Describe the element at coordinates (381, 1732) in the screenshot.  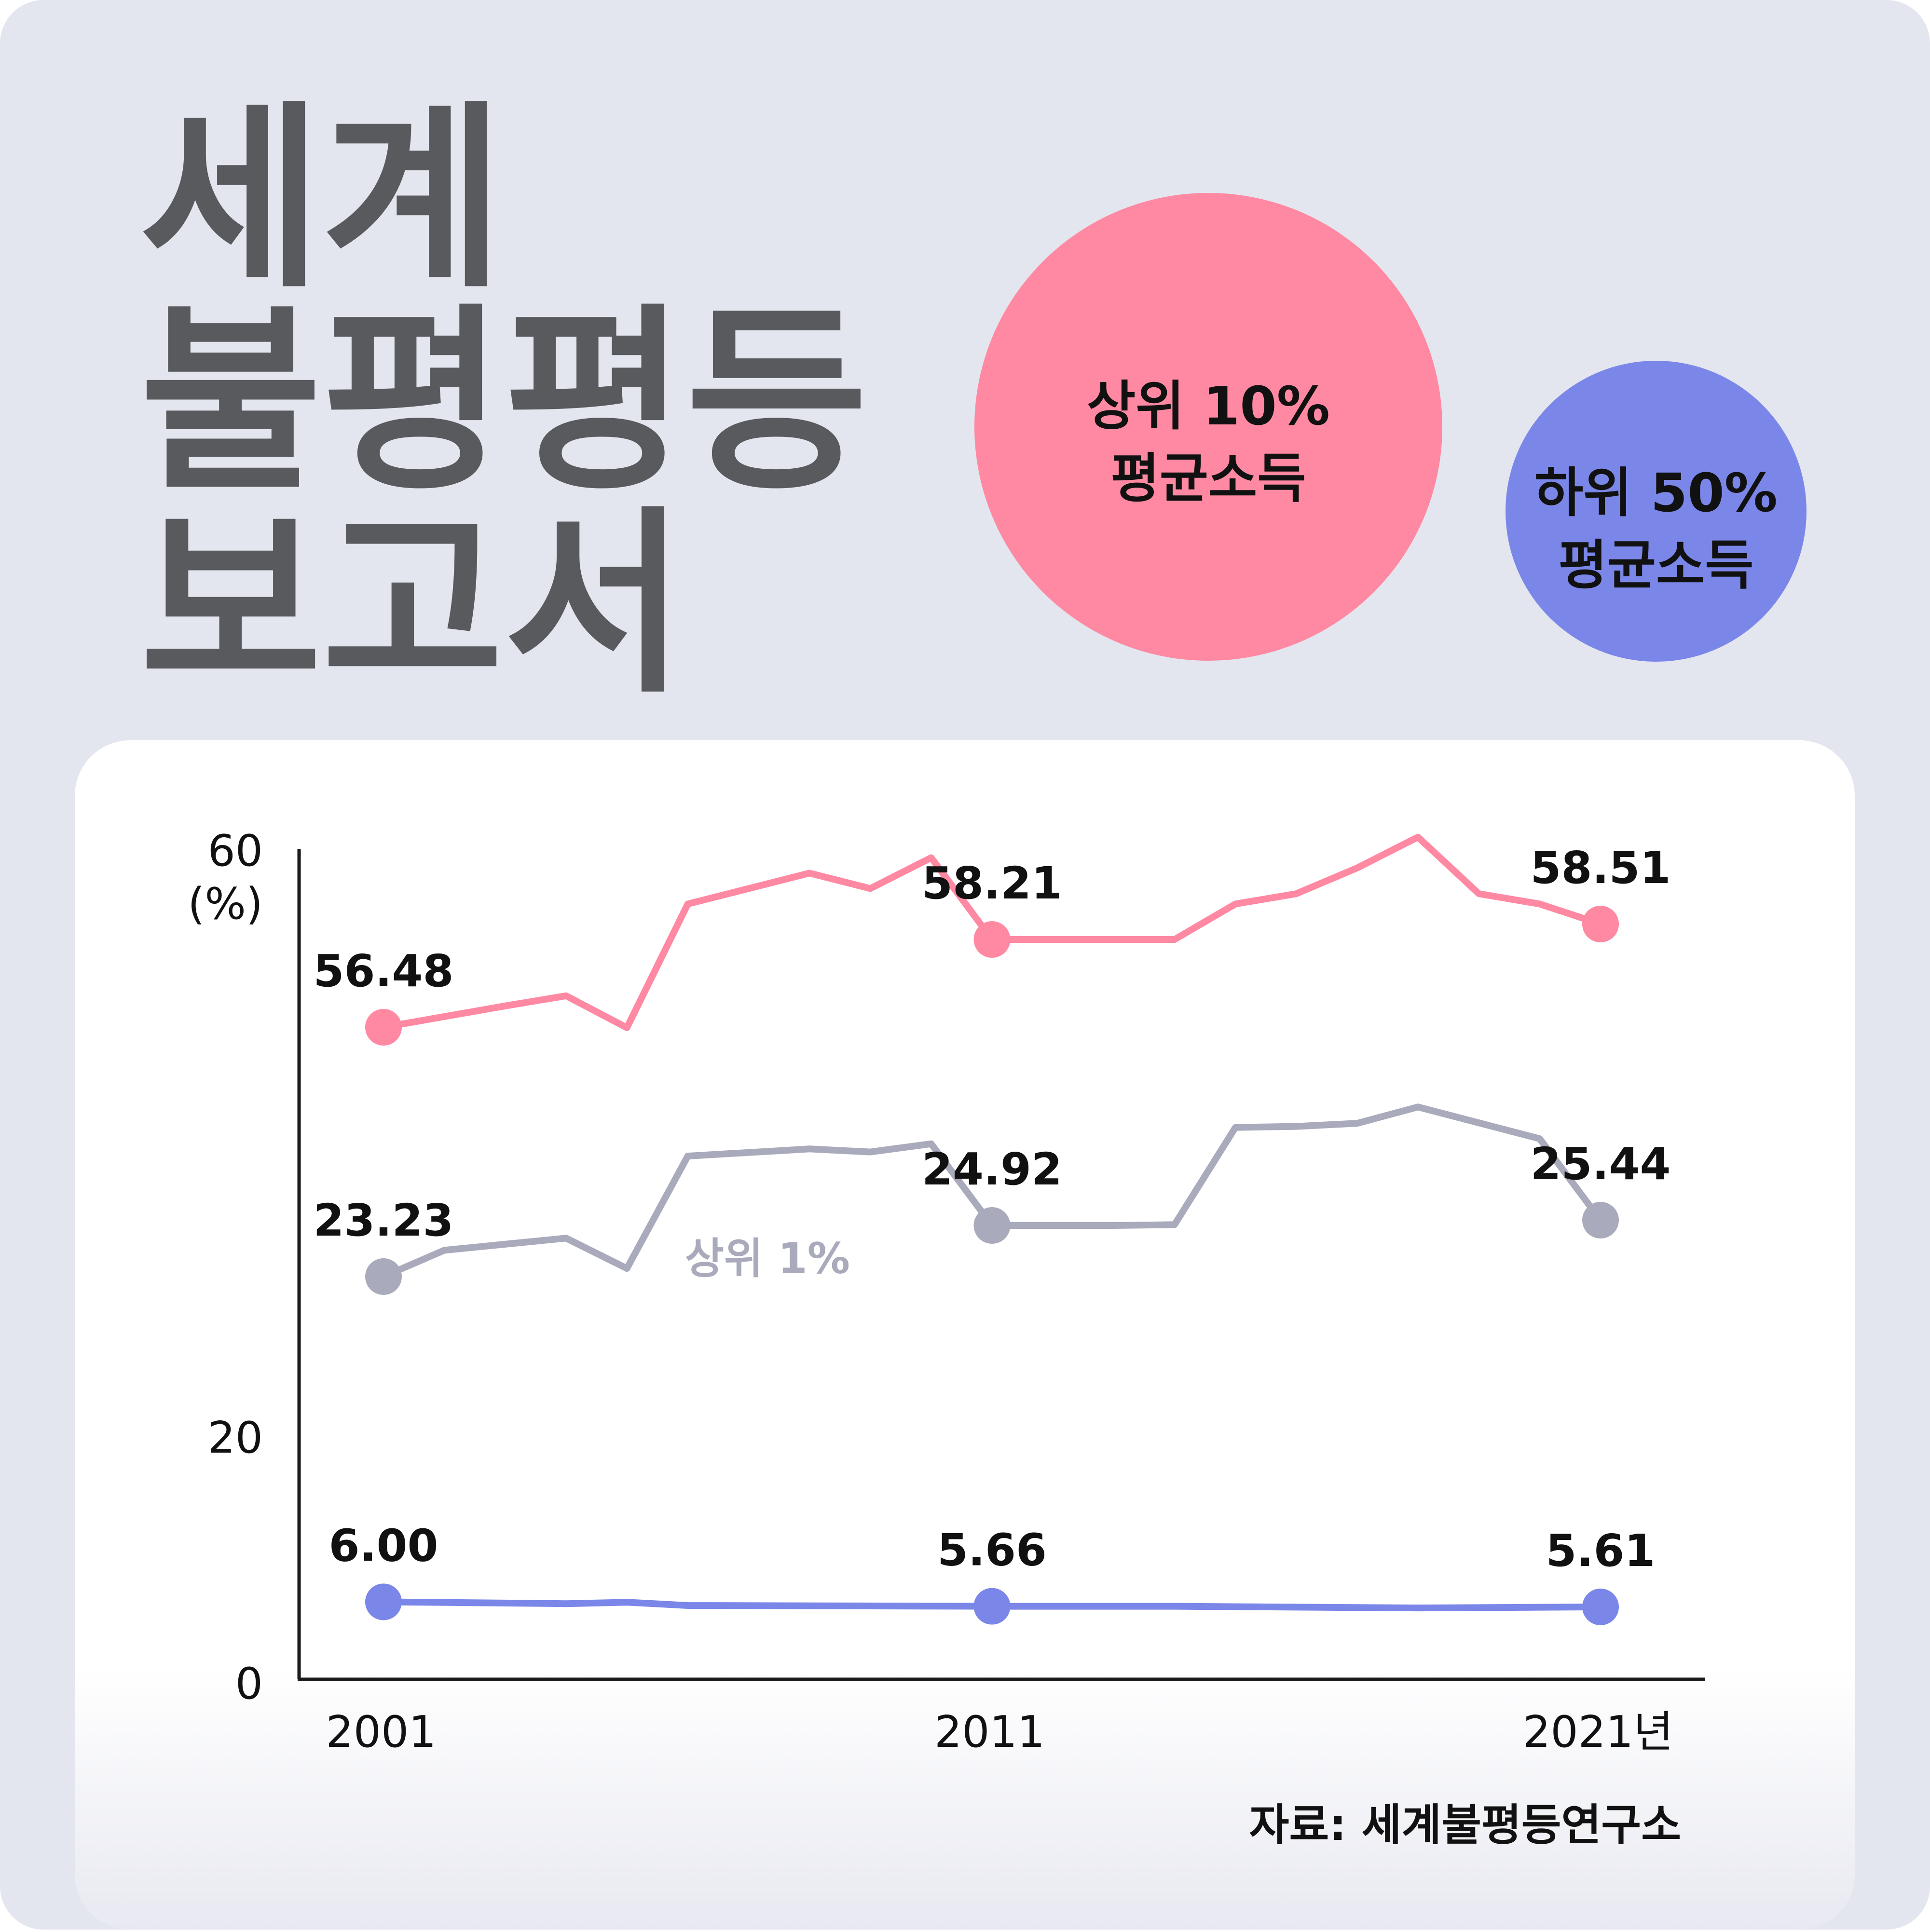
I see `x-tick-label: 2001` at that location.